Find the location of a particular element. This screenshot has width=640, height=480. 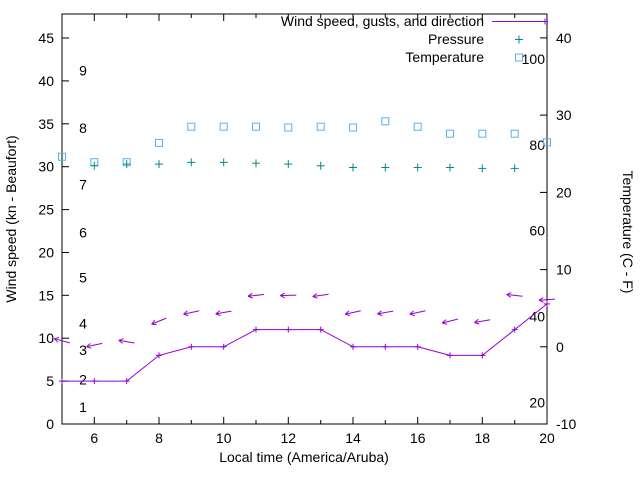

y-axis-right: -10 0 10 20 30 40 is located at coordinates (558, 231).